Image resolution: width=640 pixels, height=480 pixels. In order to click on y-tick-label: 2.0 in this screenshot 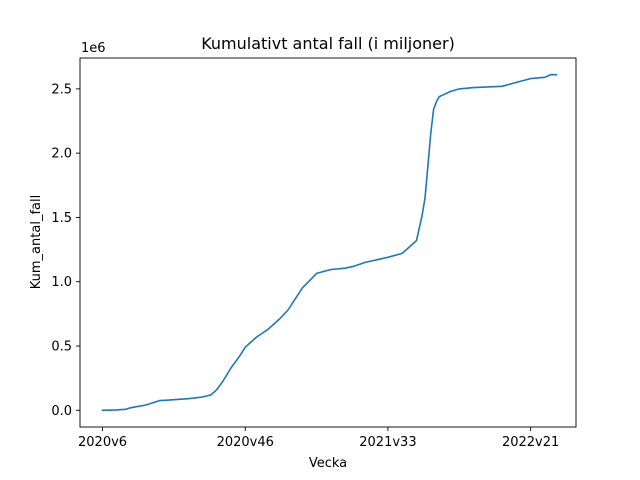, I will do `click(61, 154)`.